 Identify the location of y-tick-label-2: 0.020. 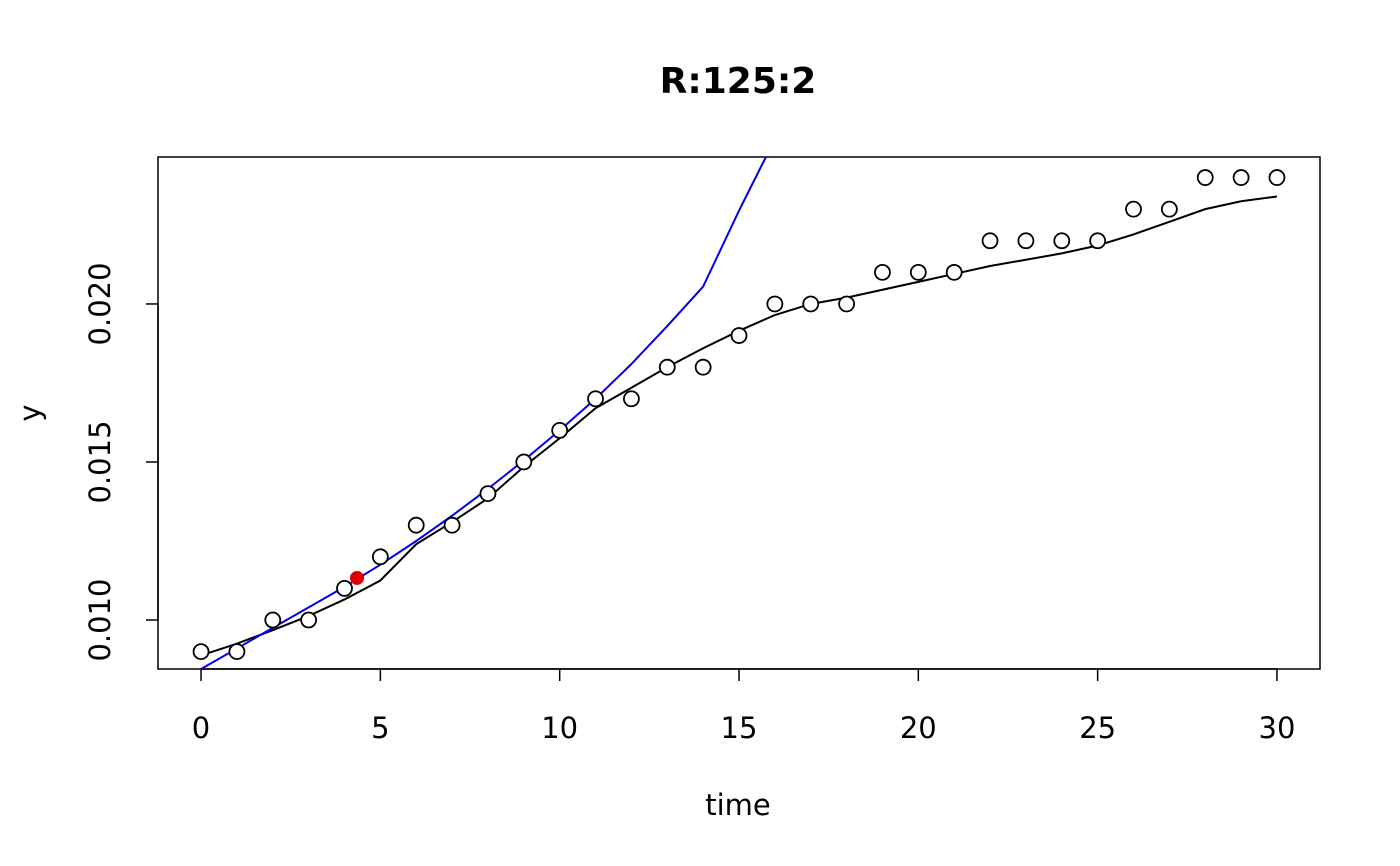
(100, 303).